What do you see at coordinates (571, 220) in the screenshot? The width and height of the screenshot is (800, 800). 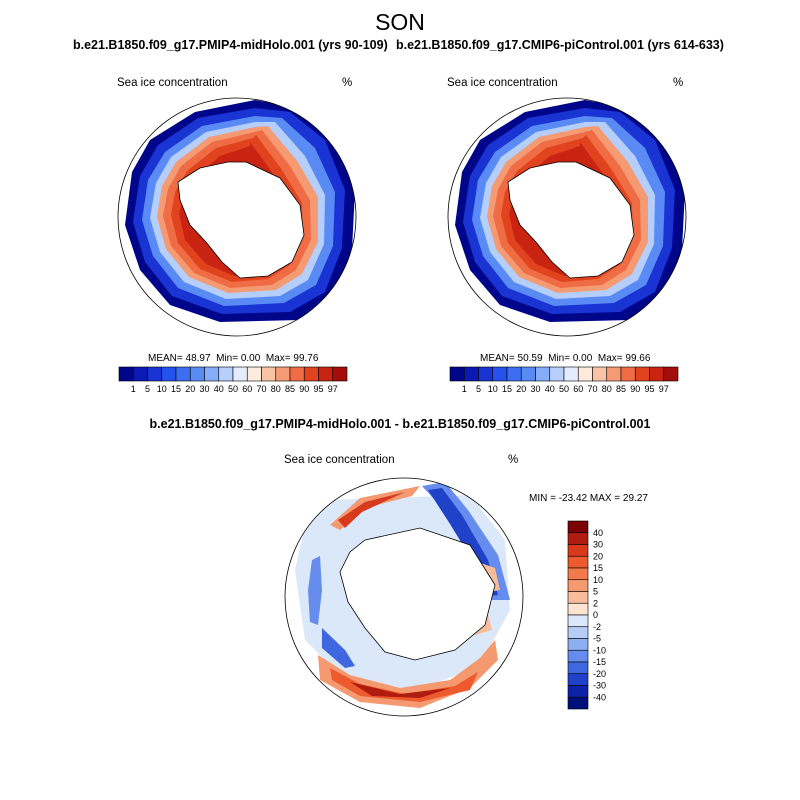 I see `antarctica-coastline-picontrol` at bounding box center [571, 220].